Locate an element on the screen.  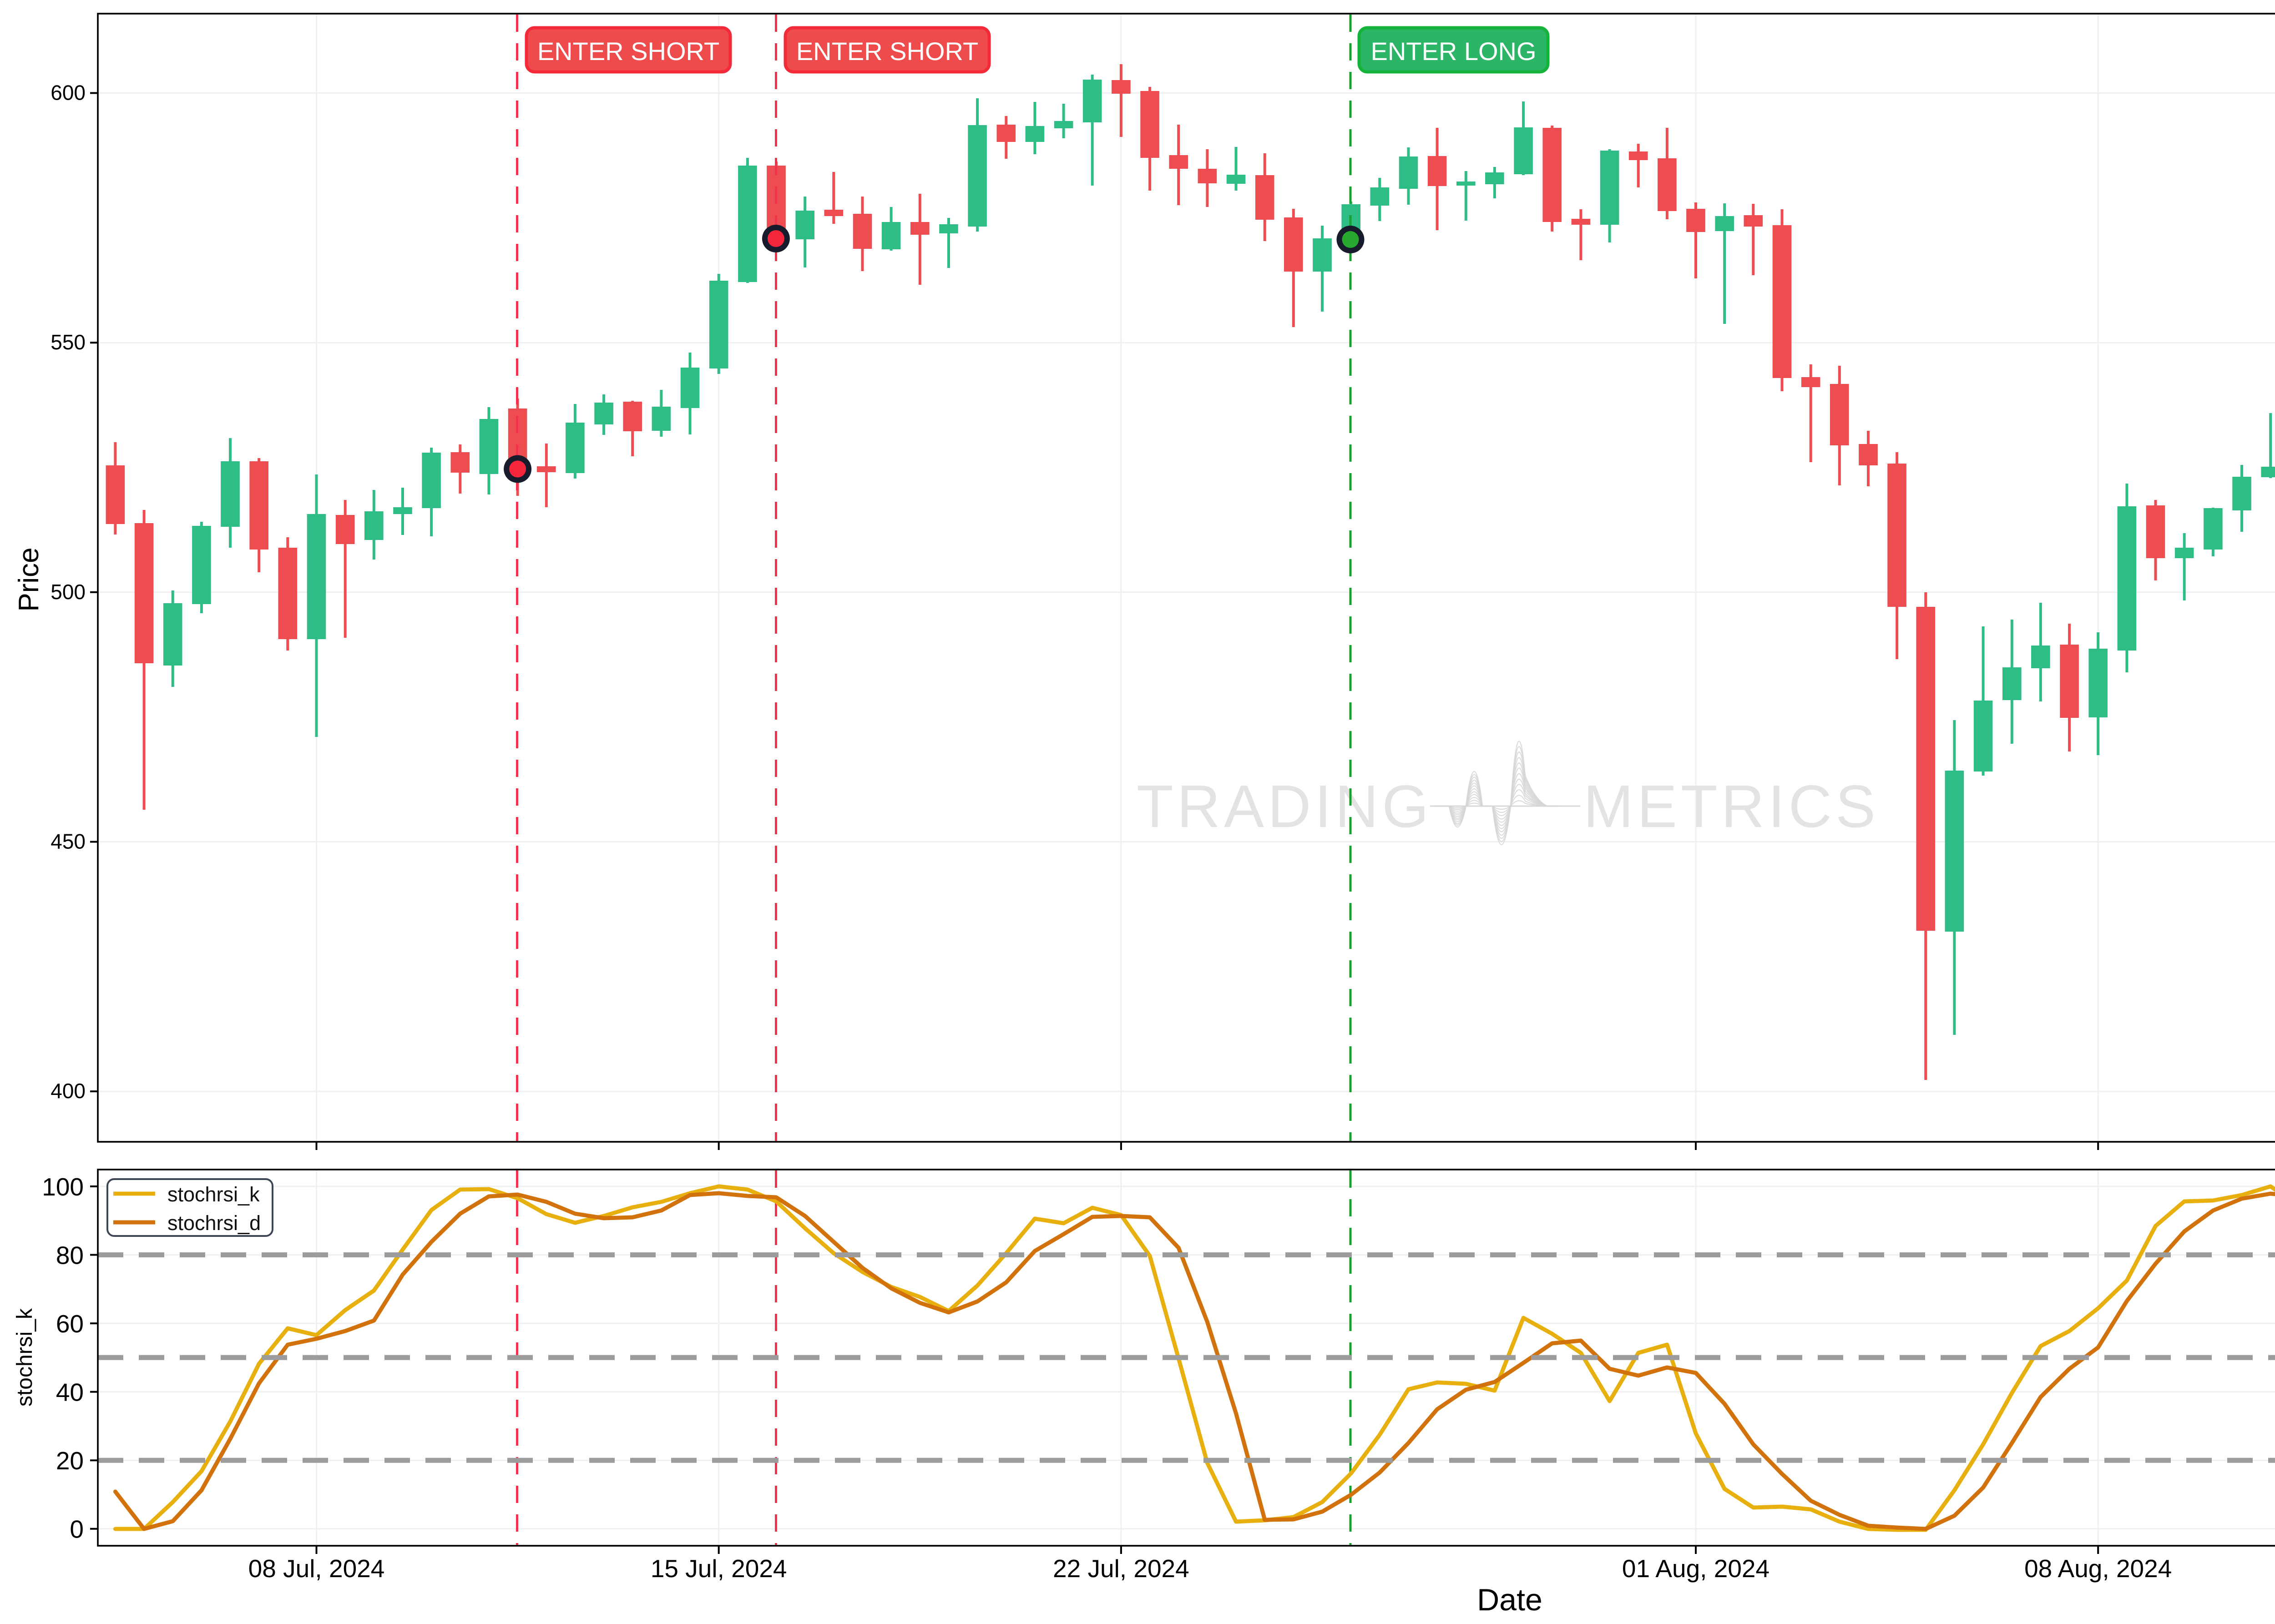
svg-text: METRICS is located at coordinates (1731, 806).